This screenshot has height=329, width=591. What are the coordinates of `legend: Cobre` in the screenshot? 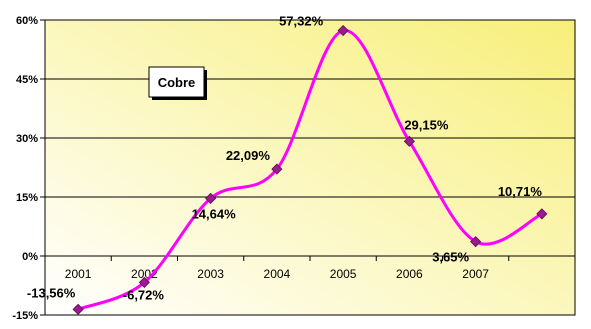 It's located at (177, 83).